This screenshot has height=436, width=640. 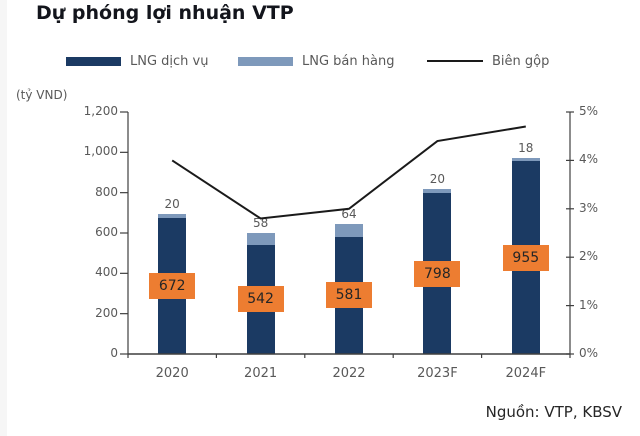 What do you see at coordinates (526, 147) in the screenshot?
I see `cap-value-label: 18` at bounding box center [526, 147].